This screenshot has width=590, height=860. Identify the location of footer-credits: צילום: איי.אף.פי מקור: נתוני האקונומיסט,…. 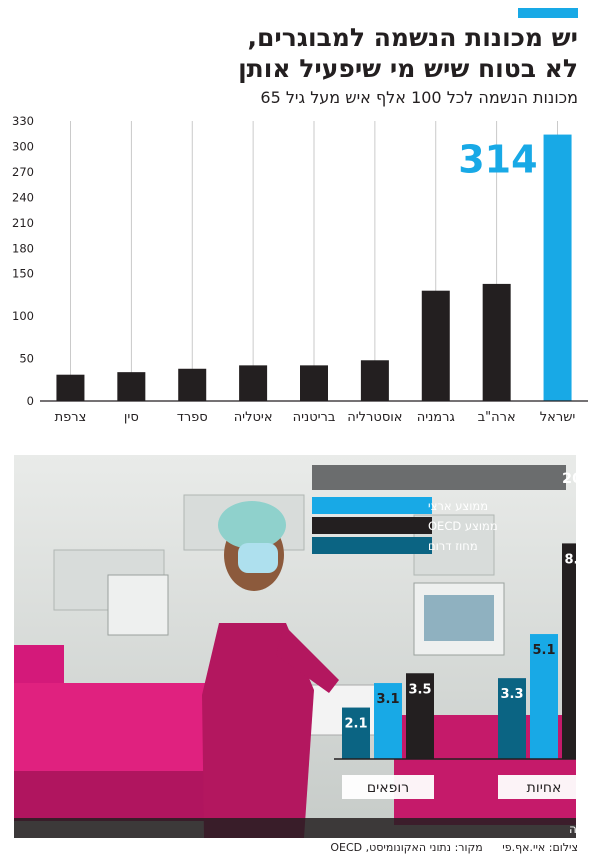
(295, 848).